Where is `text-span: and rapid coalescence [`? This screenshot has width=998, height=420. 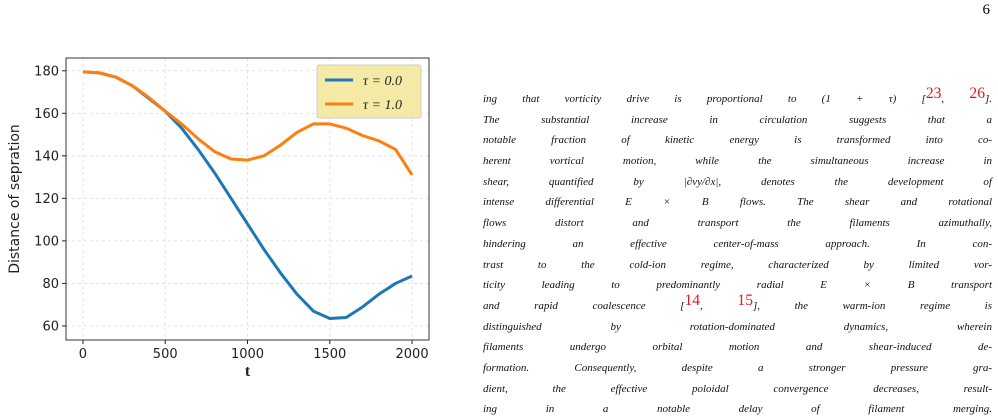 text-span: and rapid coalescence [ is located at coordinates (584, 305).